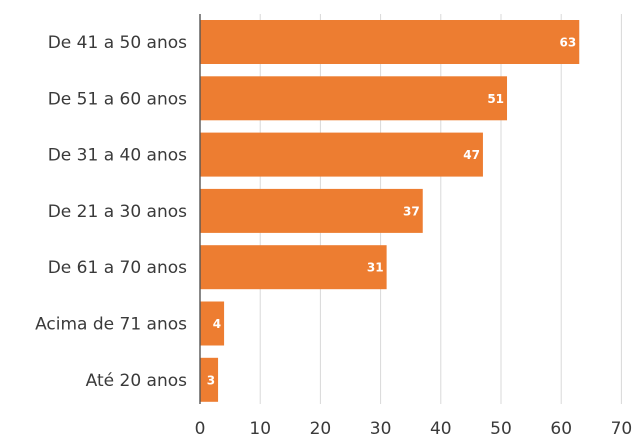 The image size is (634, 439). Describe the element at coordinates (321, 429) in the screenshot. I see `x-tick-label: 20` at that location.